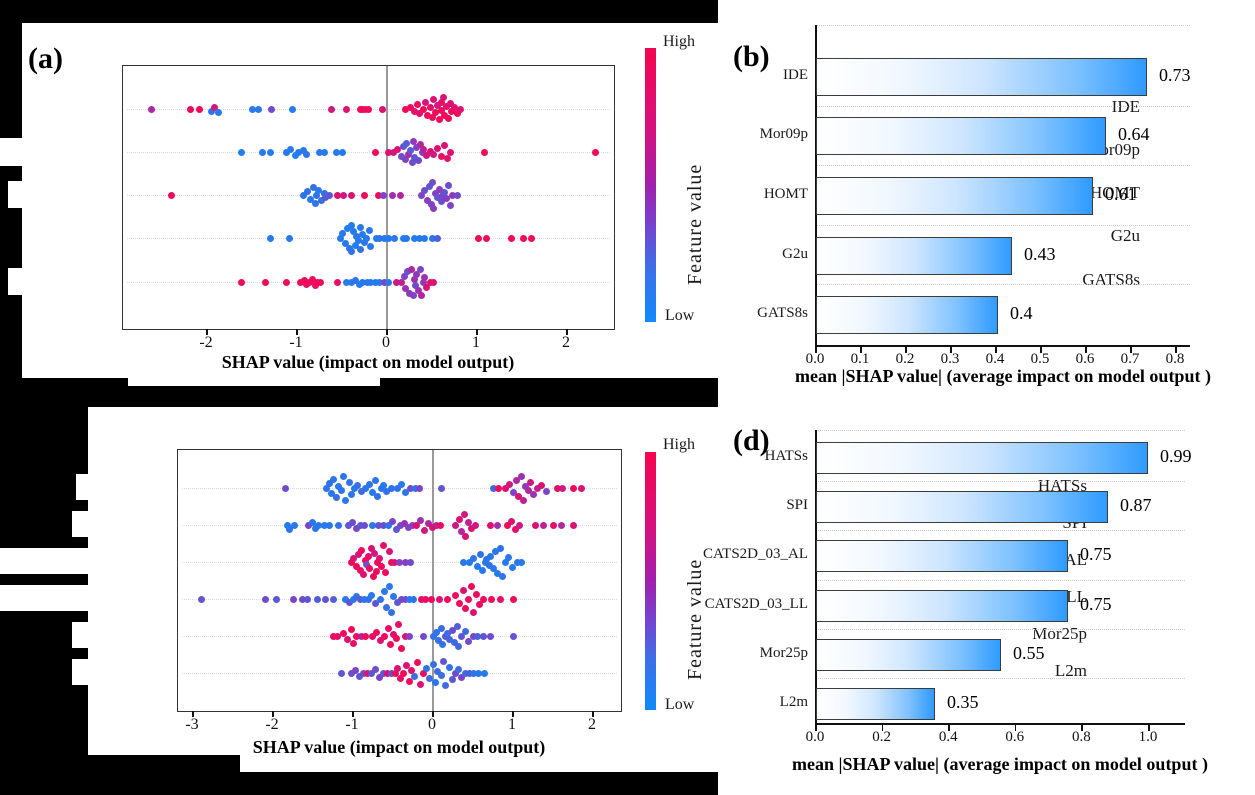  What do you see at coordinates (963, 702) in the screenshot?
I see `bar-value-label: 0.35` at bounding box center [963, 702].